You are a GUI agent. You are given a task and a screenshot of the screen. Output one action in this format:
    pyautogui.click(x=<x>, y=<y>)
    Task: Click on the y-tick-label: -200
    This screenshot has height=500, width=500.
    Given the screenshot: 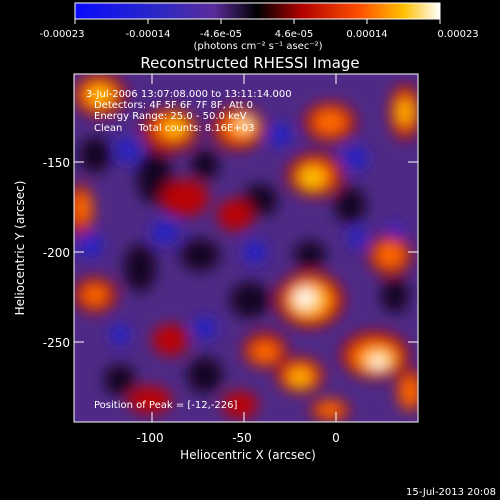 What is the action you would take?
    pyautogui.click(x=56, y=253)
    